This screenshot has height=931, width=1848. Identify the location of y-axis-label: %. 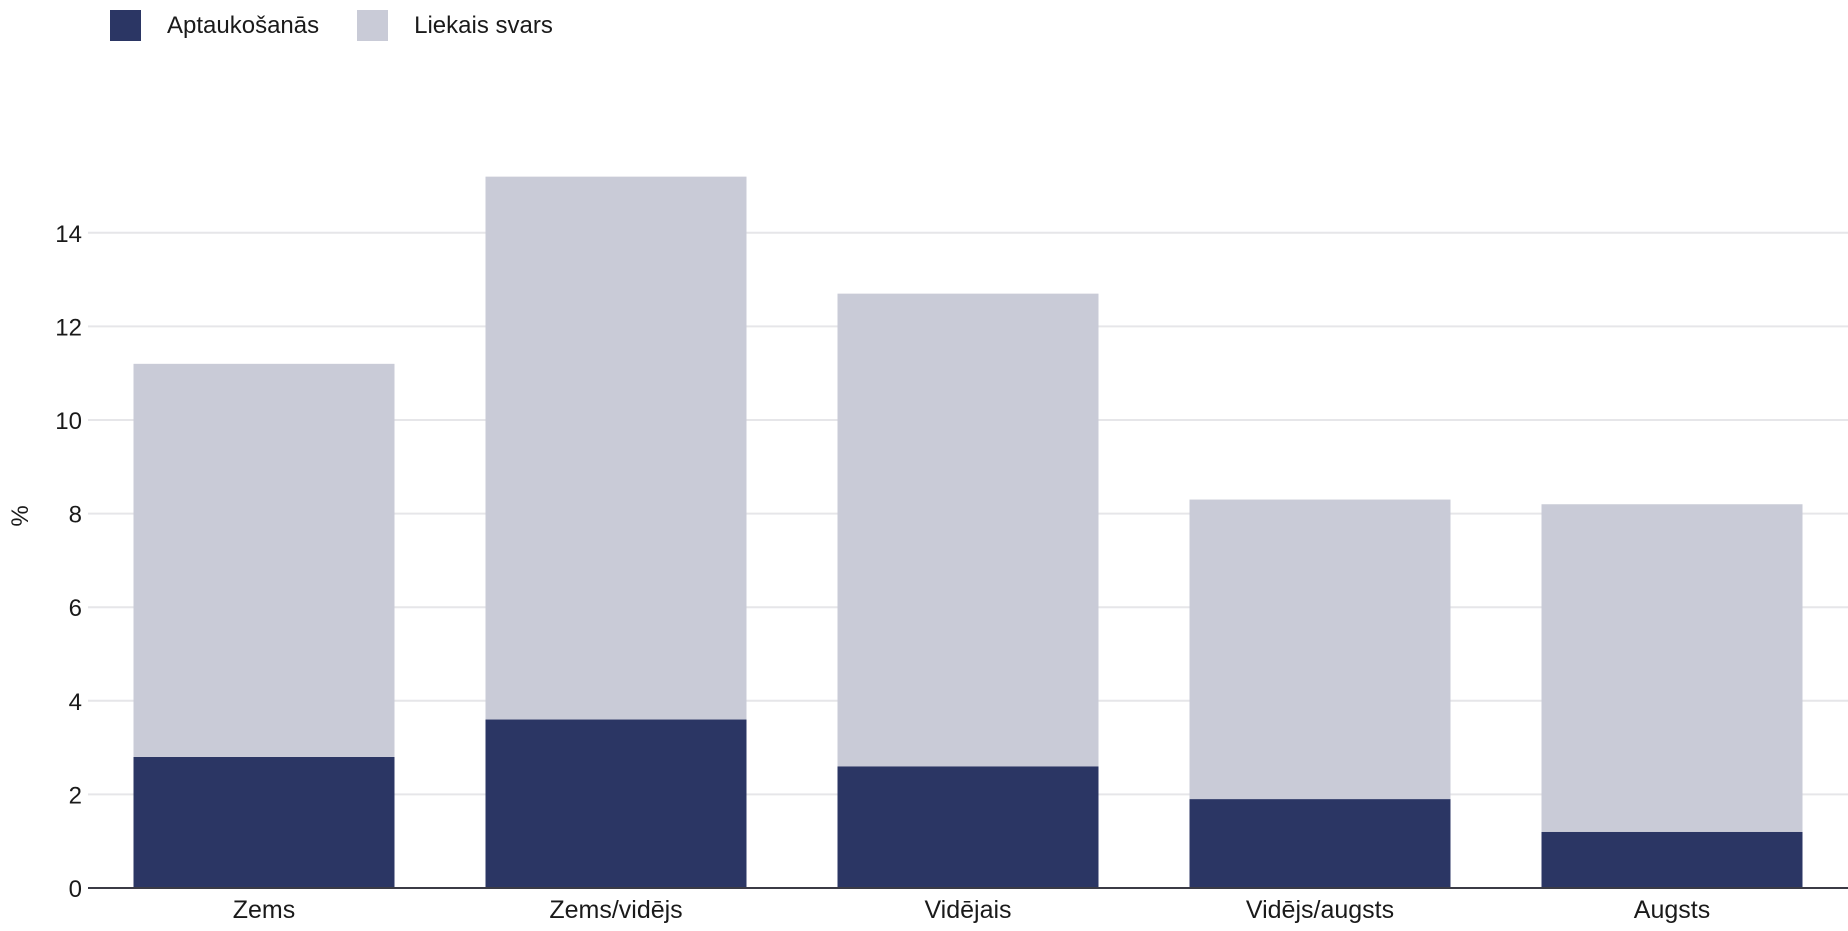
(20, 515).